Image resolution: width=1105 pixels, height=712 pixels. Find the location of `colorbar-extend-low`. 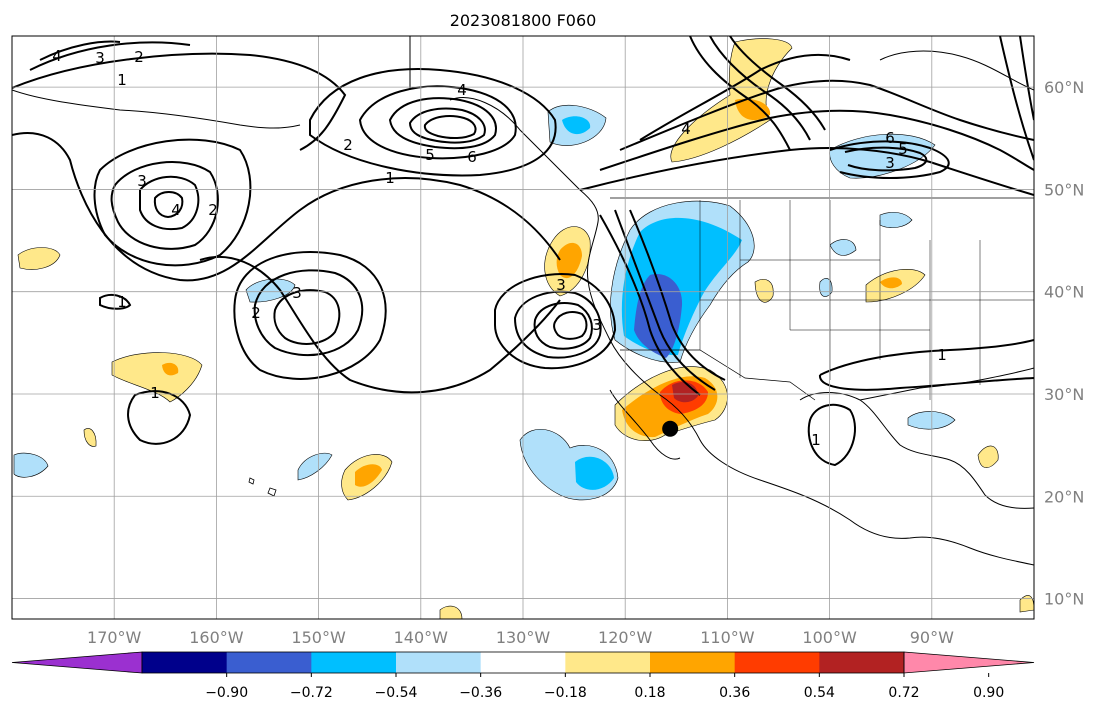

colorbar-extend-low is located at coordinates (77, 662).